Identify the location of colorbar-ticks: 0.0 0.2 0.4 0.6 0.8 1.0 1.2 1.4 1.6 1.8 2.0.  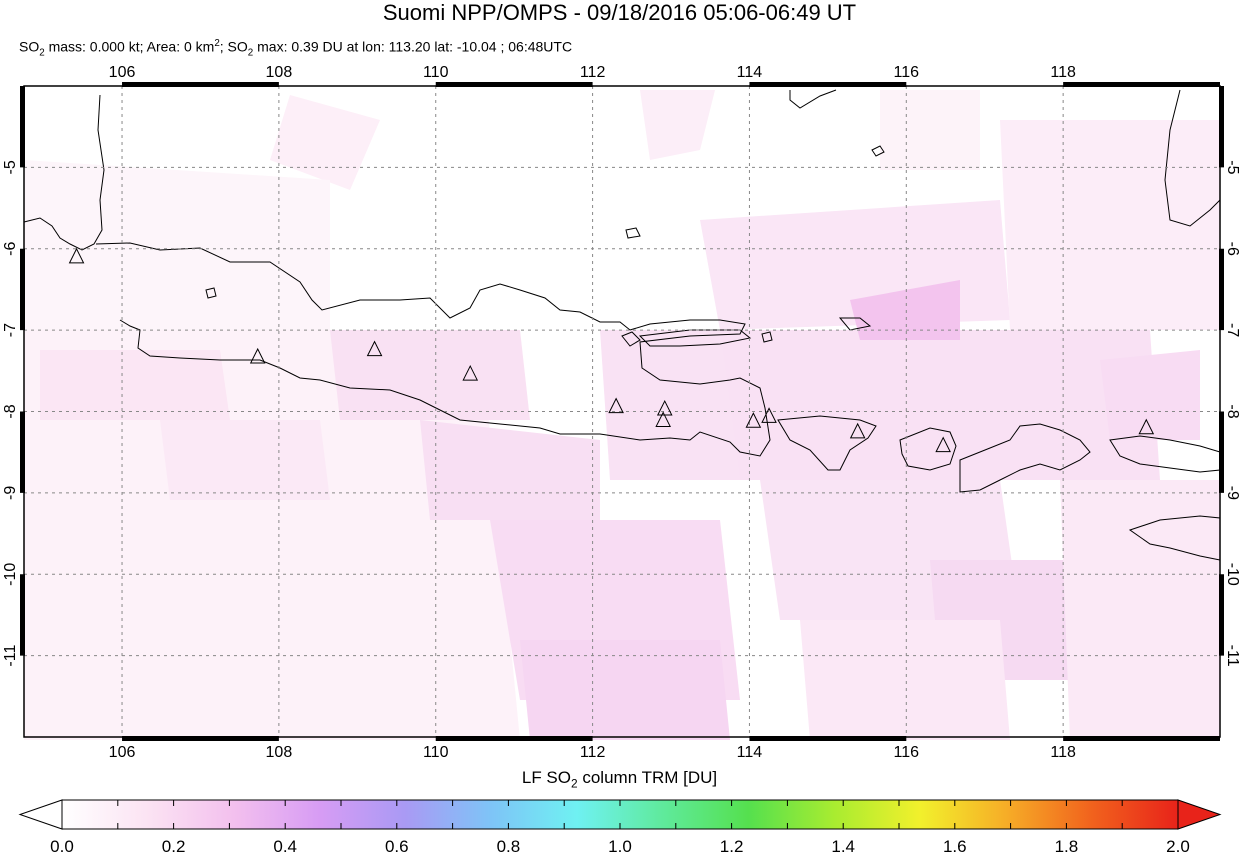
(620, 827).